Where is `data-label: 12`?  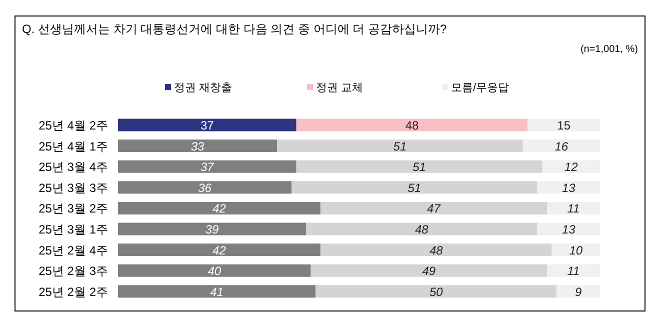
data-label: 12 is located at coordinates (571, 167).